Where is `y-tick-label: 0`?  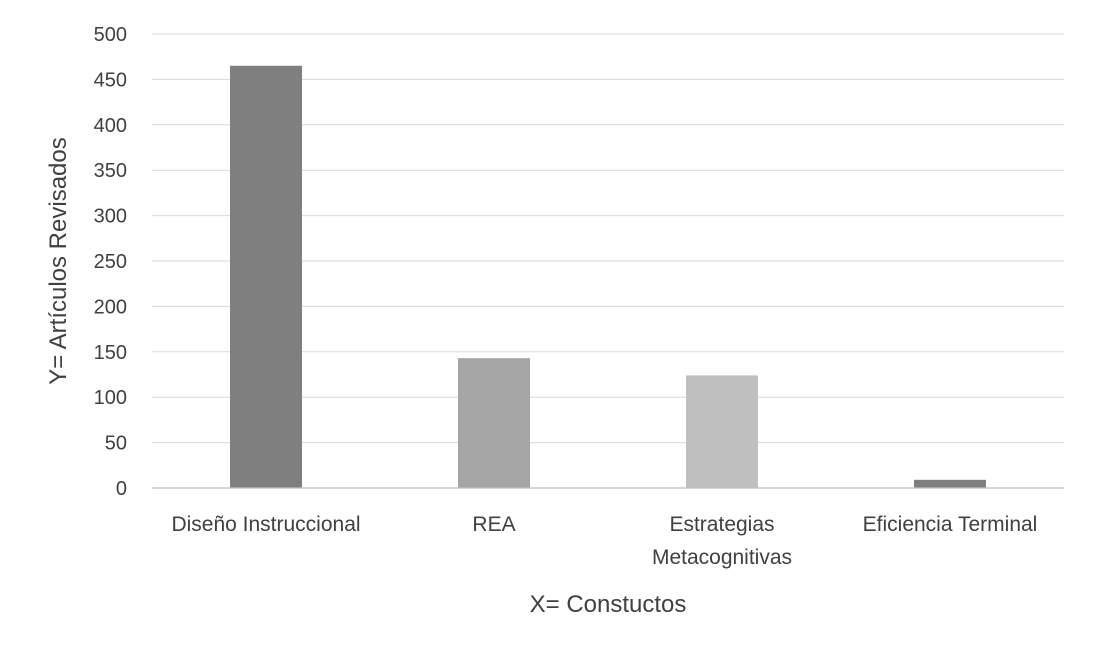
y-tick-label: 0 is located at coordinates (121, 489).